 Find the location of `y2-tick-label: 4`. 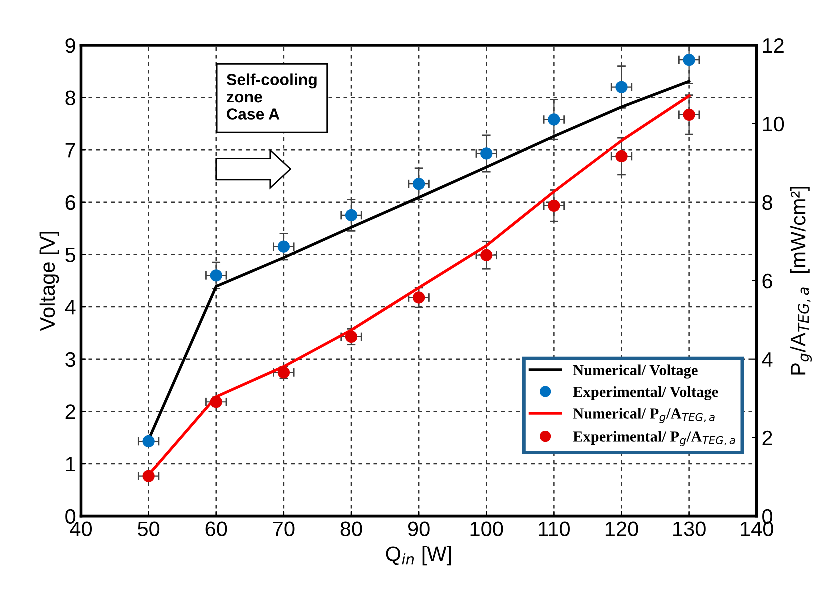

y2-tick-label: 4 is located at coordinates (767, 359).